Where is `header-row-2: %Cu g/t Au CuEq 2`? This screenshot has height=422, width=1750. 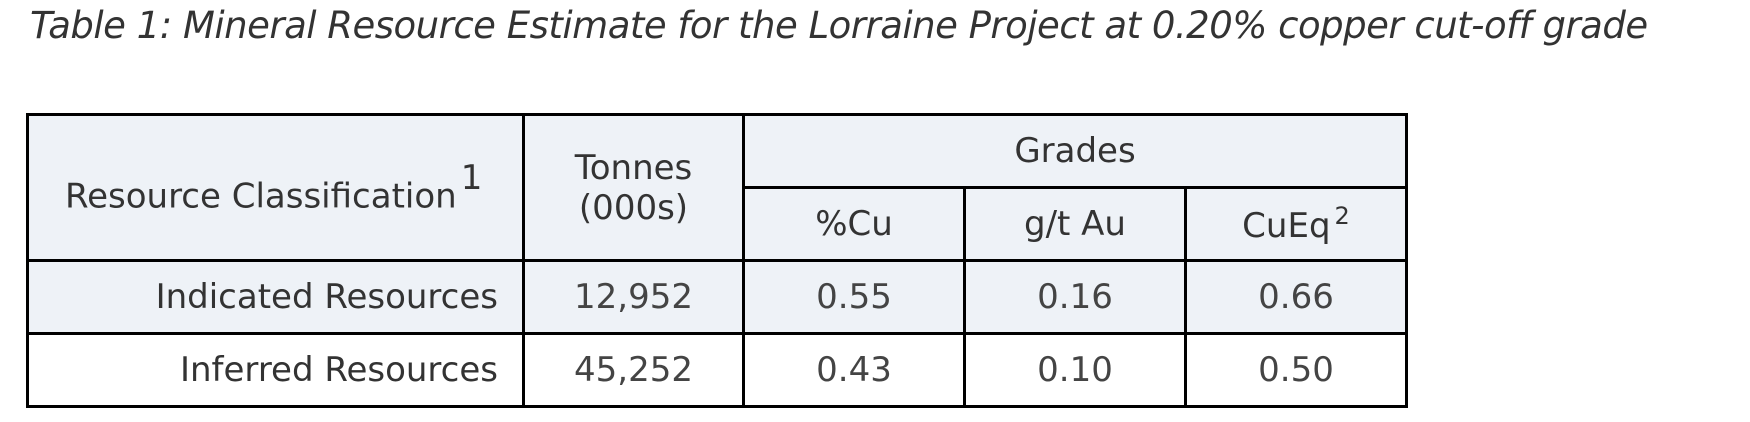
header-row-2: %Cu g/t Au CuEq 2 is located at coordinates (718, 224).